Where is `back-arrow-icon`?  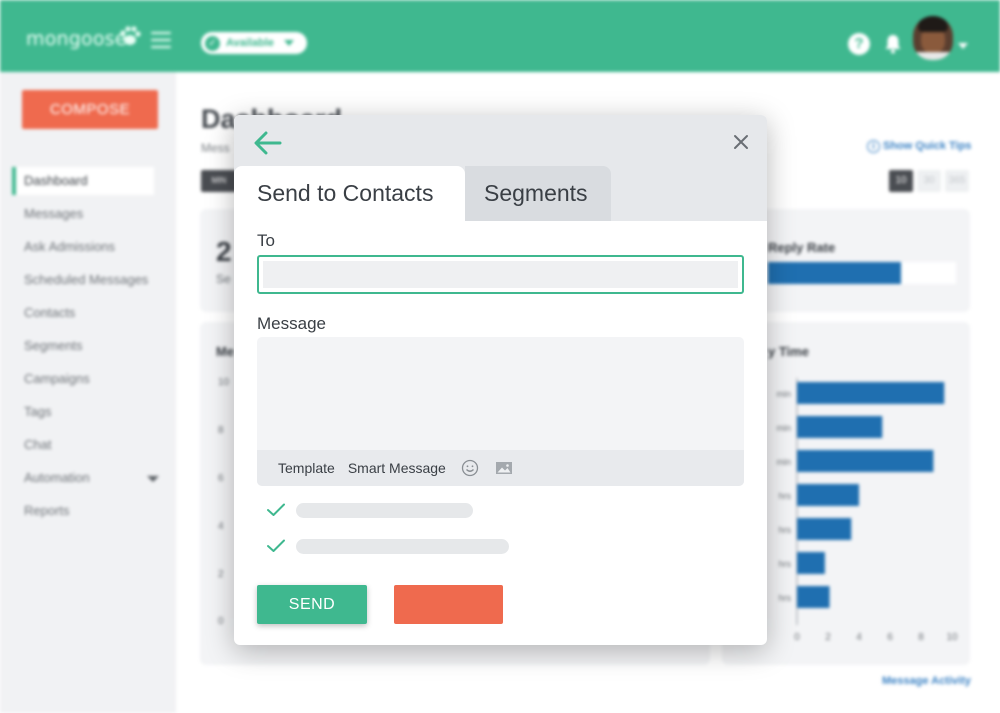 back-arrow-icon is located at coordinates (268, 143).